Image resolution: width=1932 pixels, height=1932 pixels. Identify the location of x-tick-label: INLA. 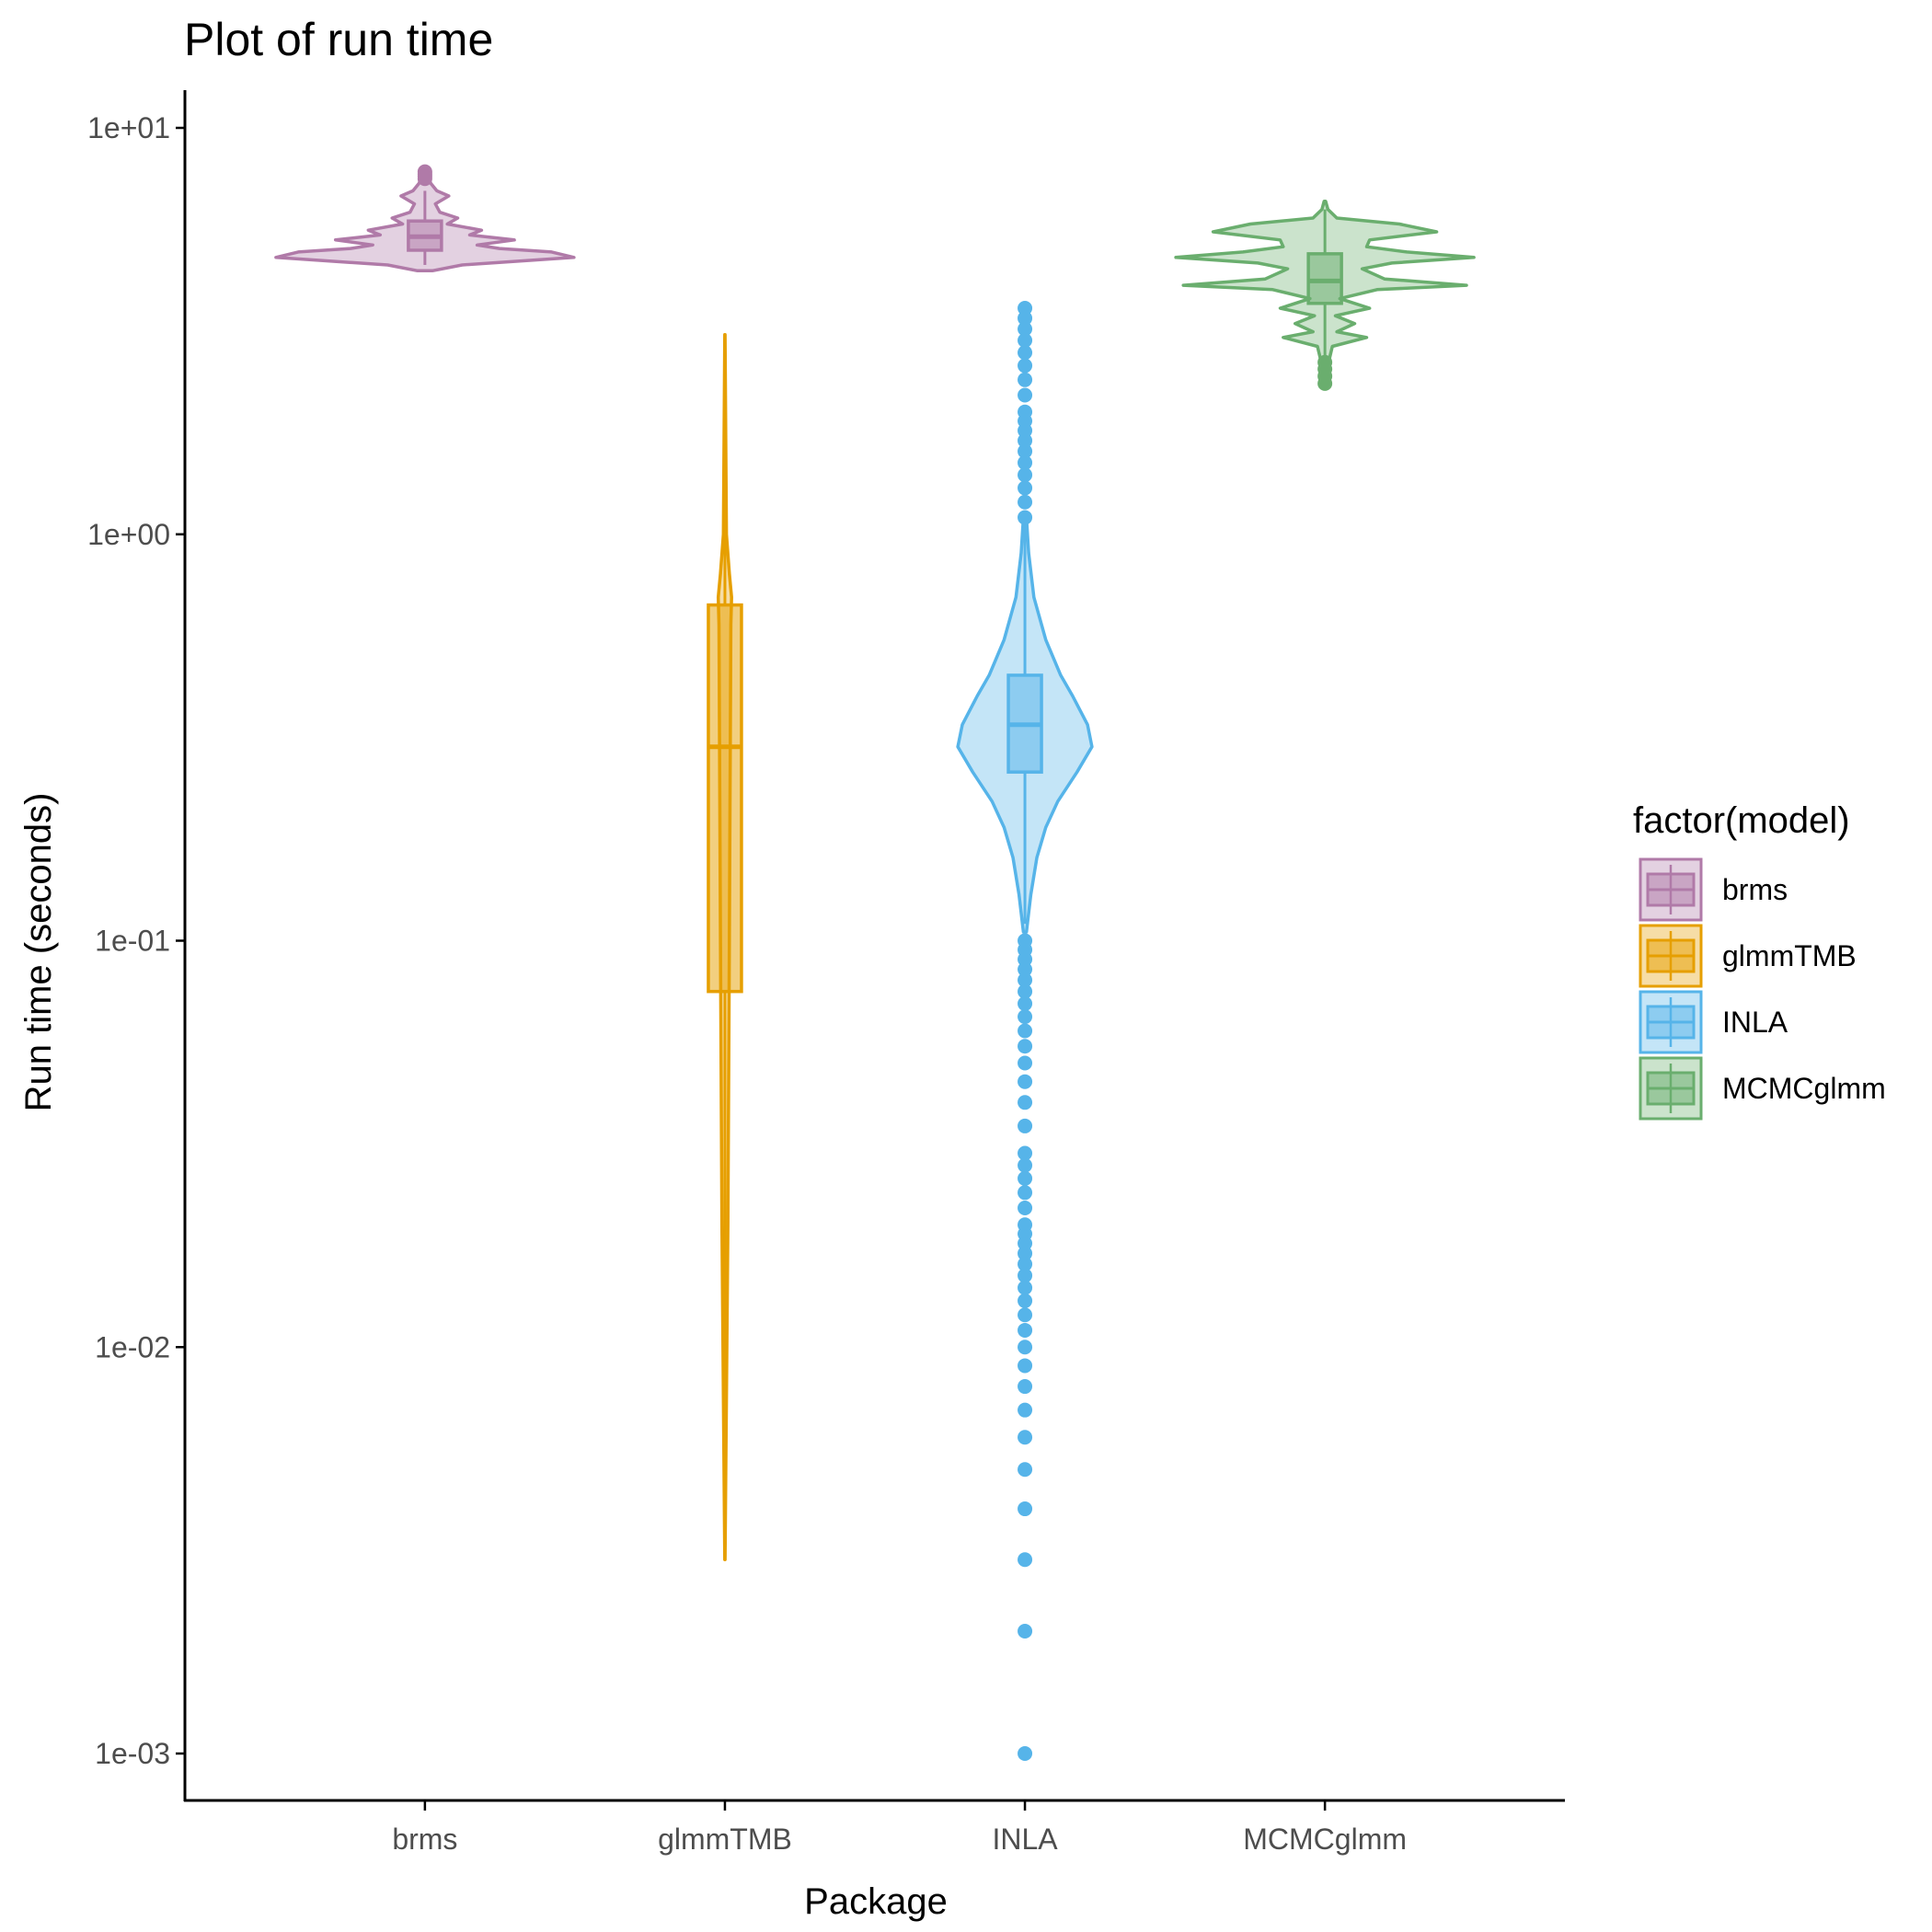
(1025, 1839).